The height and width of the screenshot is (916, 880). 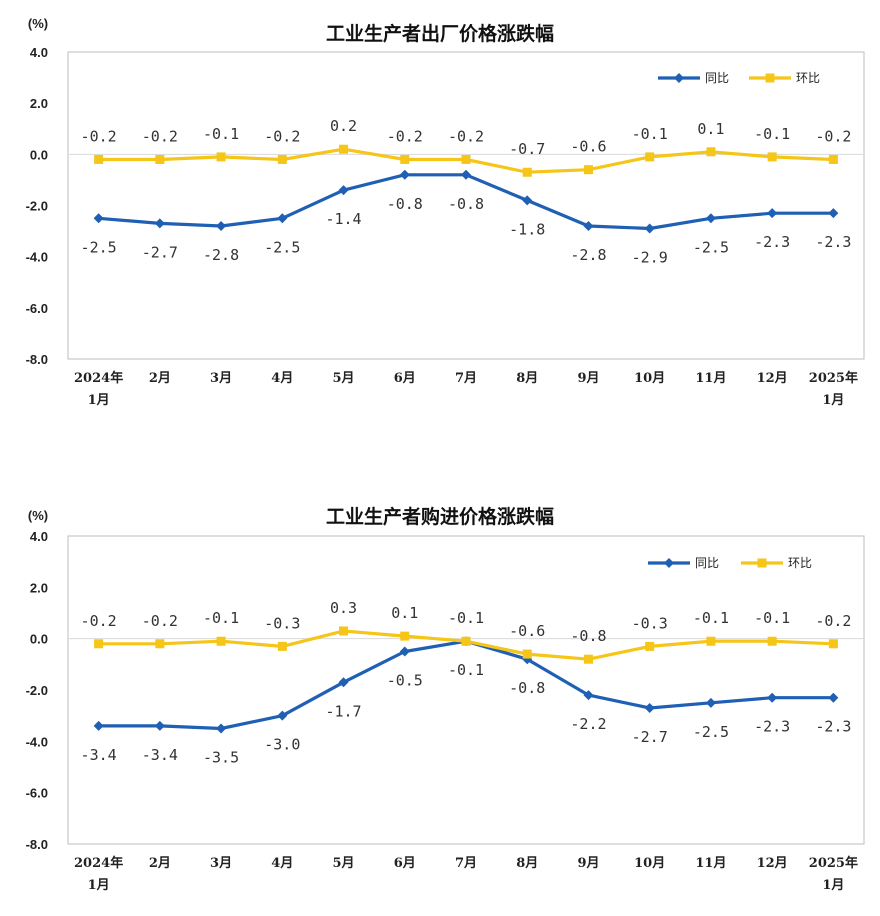 I want to click on data-label-mom: -0.7, so click(x=527, y=149).